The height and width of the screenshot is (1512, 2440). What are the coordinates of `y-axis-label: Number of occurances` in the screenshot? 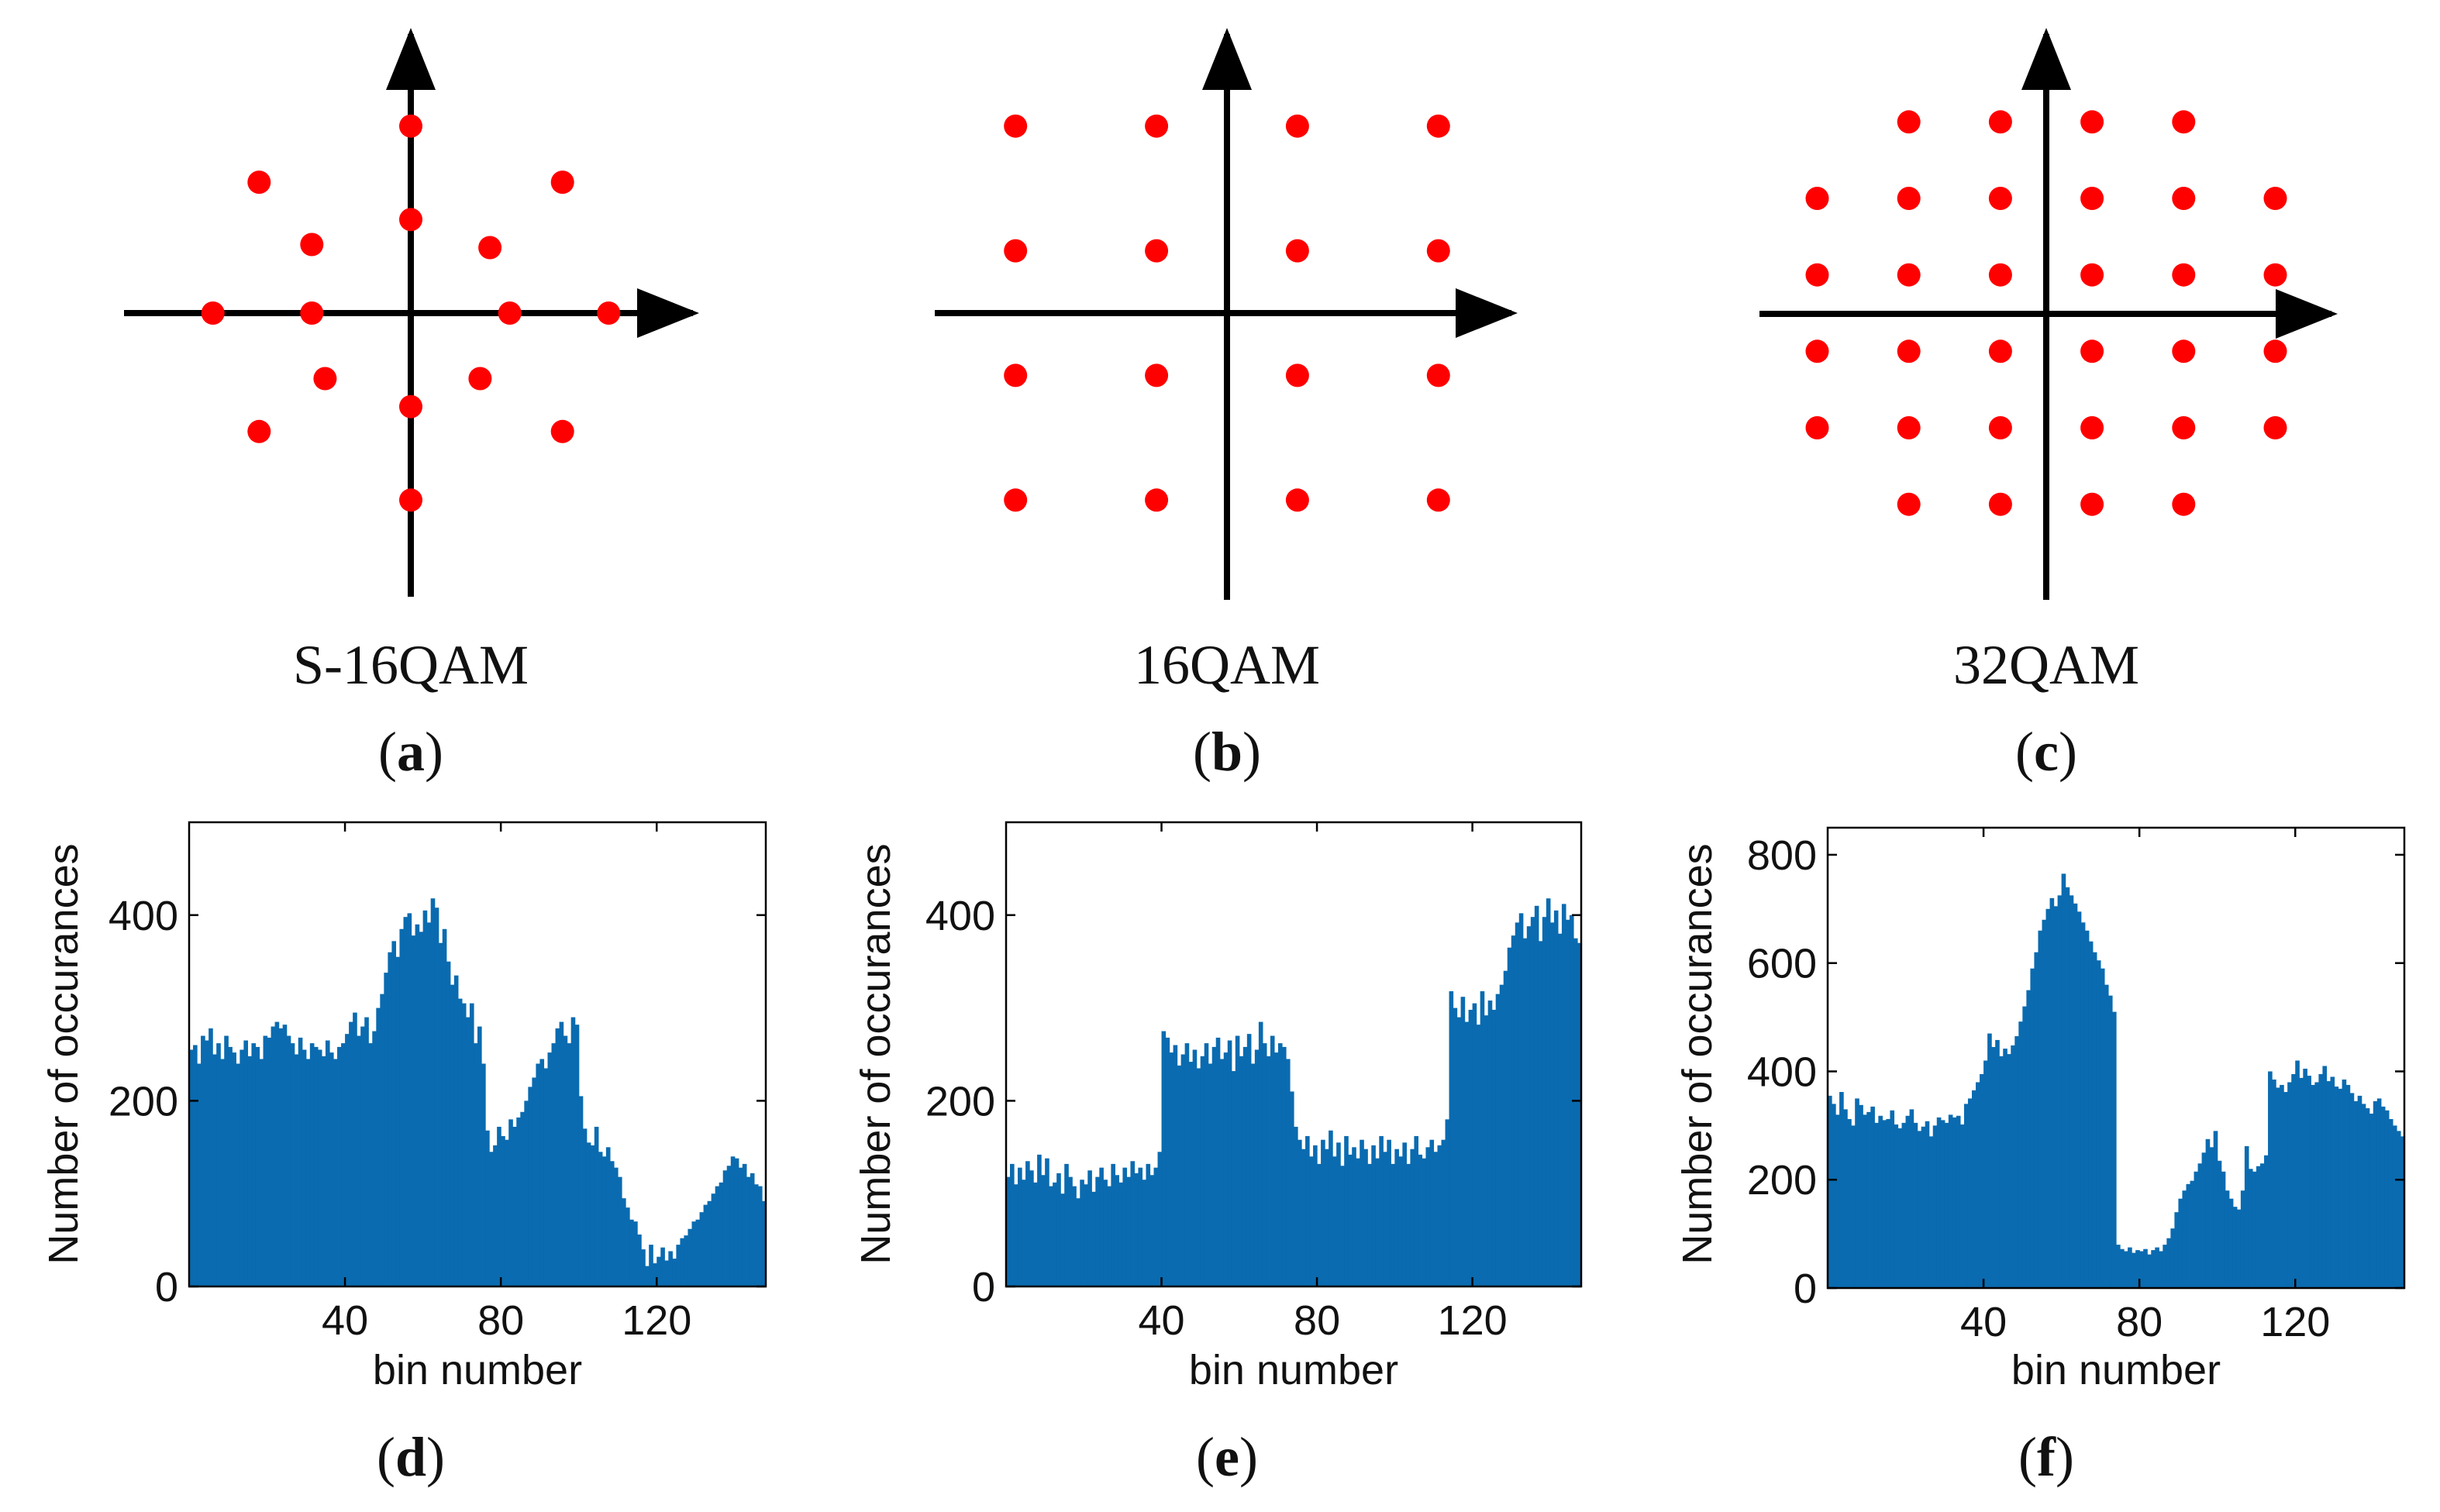 It's located at (876, 1053).